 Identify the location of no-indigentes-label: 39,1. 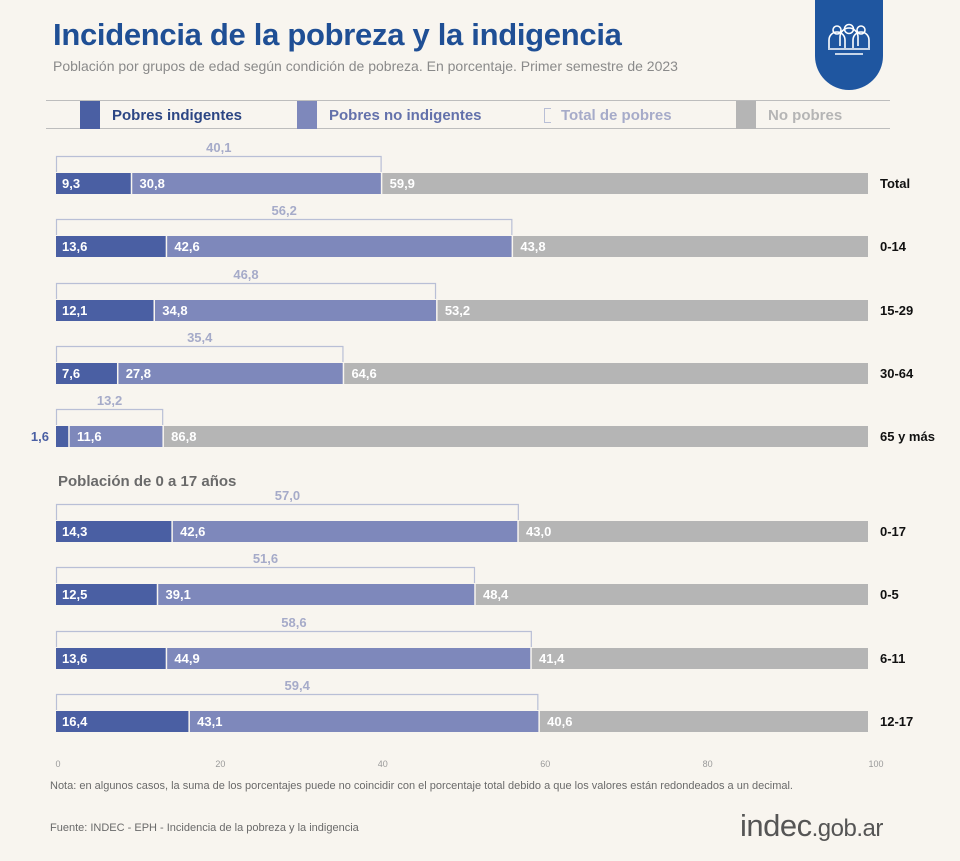
(178, 594).